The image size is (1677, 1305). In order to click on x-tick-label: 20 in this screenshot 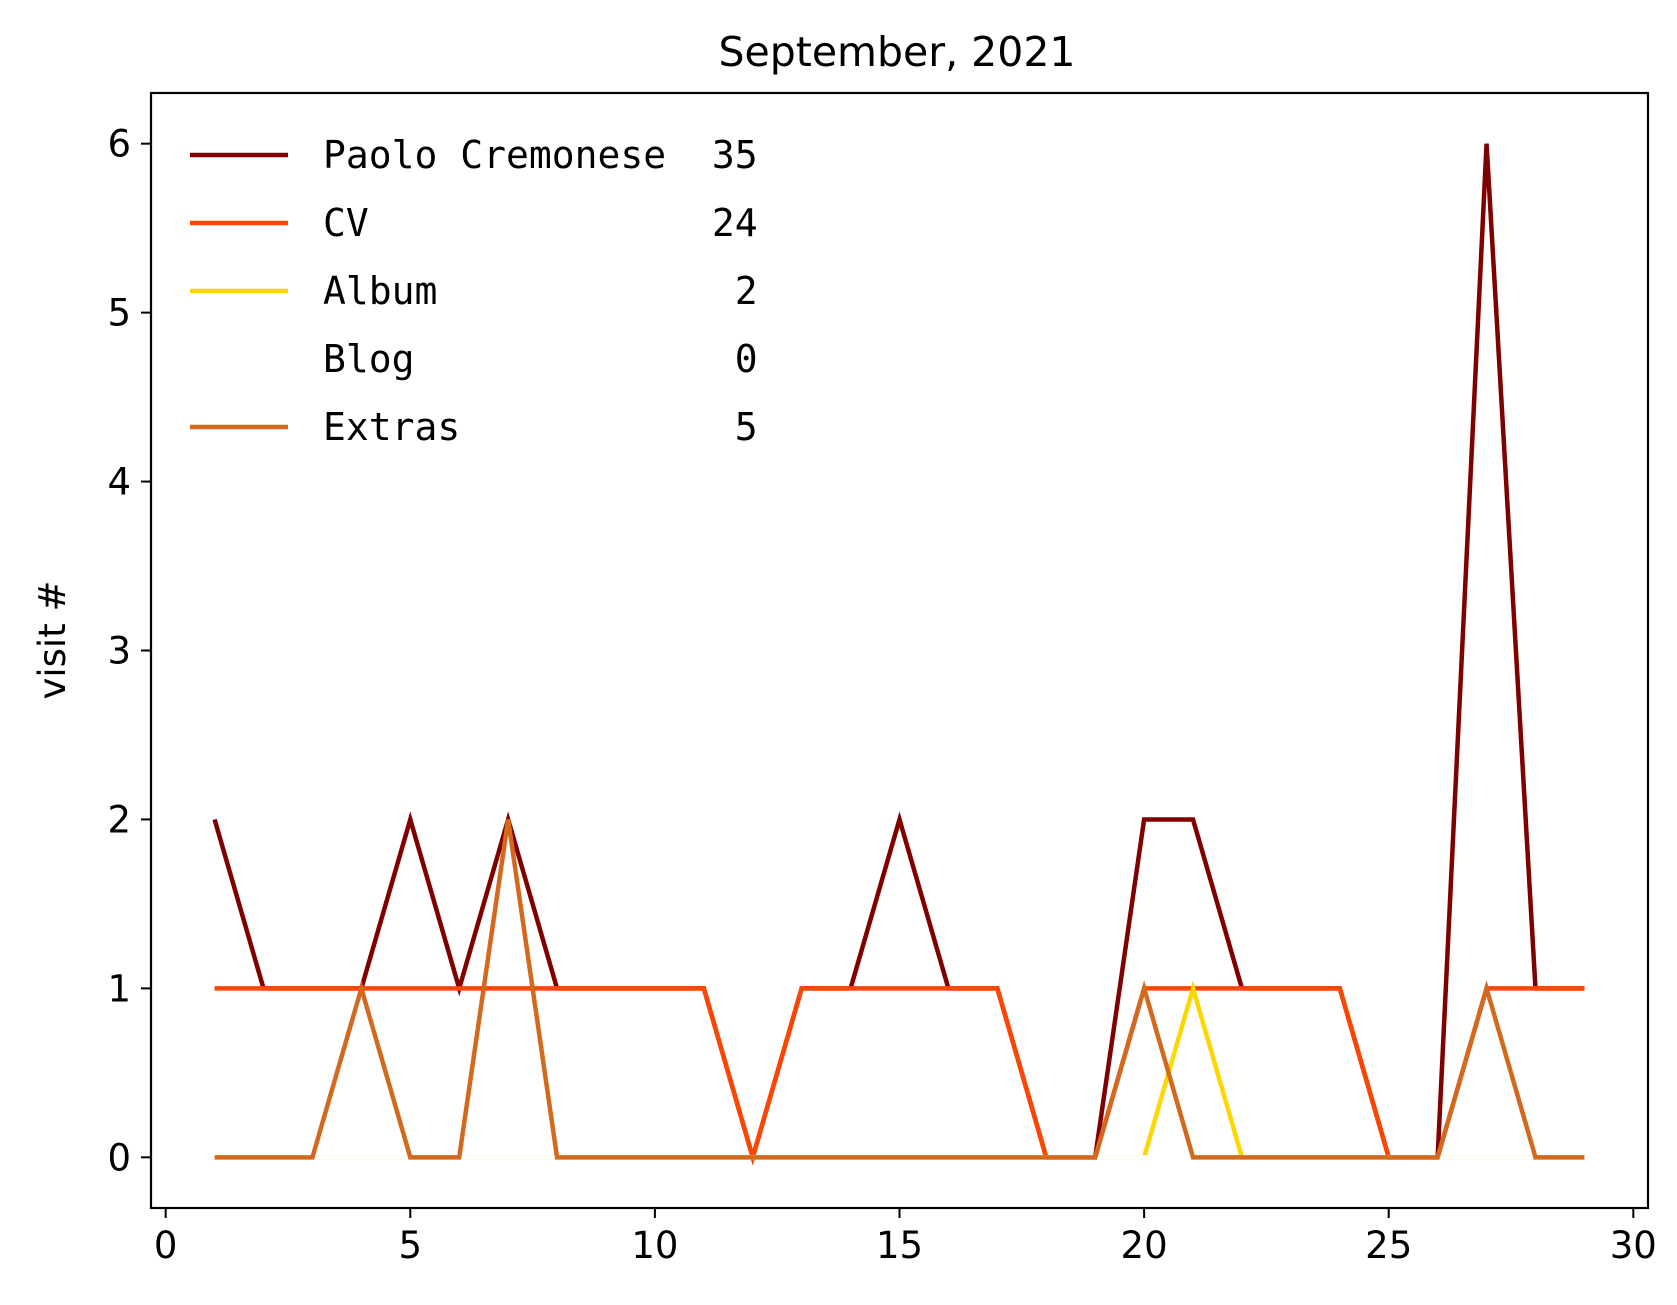, I will do `click(1144, 1245)`.